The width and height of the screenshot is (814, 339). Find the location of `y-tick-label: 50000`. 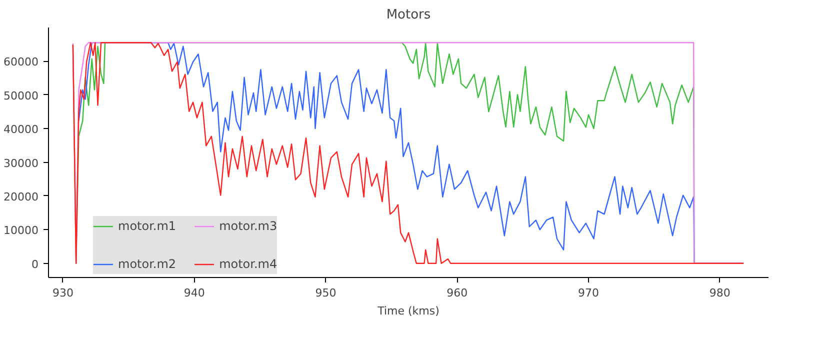

y-tick-label: 50000 is located at coordinates (21, 95).